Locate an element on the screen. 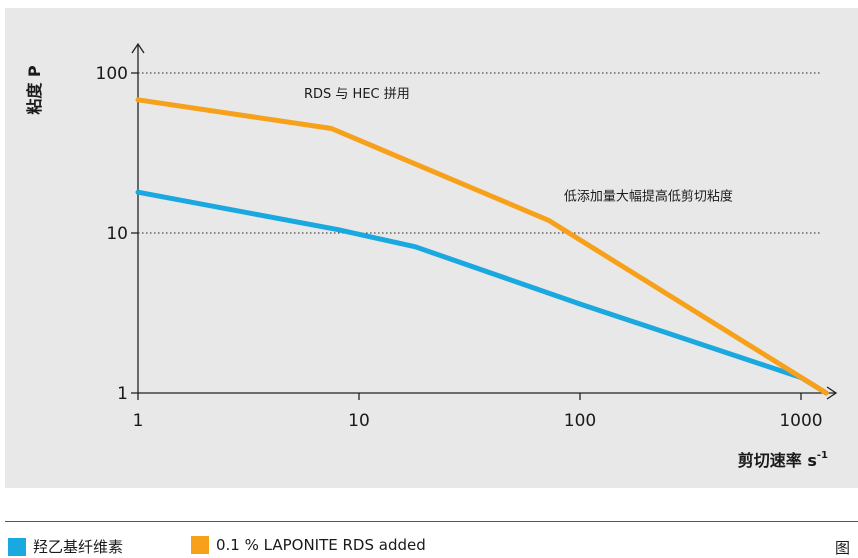 This screenshot has height=558, width=858. x-tick-label-10: 10 is located at coordinates (359, 421).